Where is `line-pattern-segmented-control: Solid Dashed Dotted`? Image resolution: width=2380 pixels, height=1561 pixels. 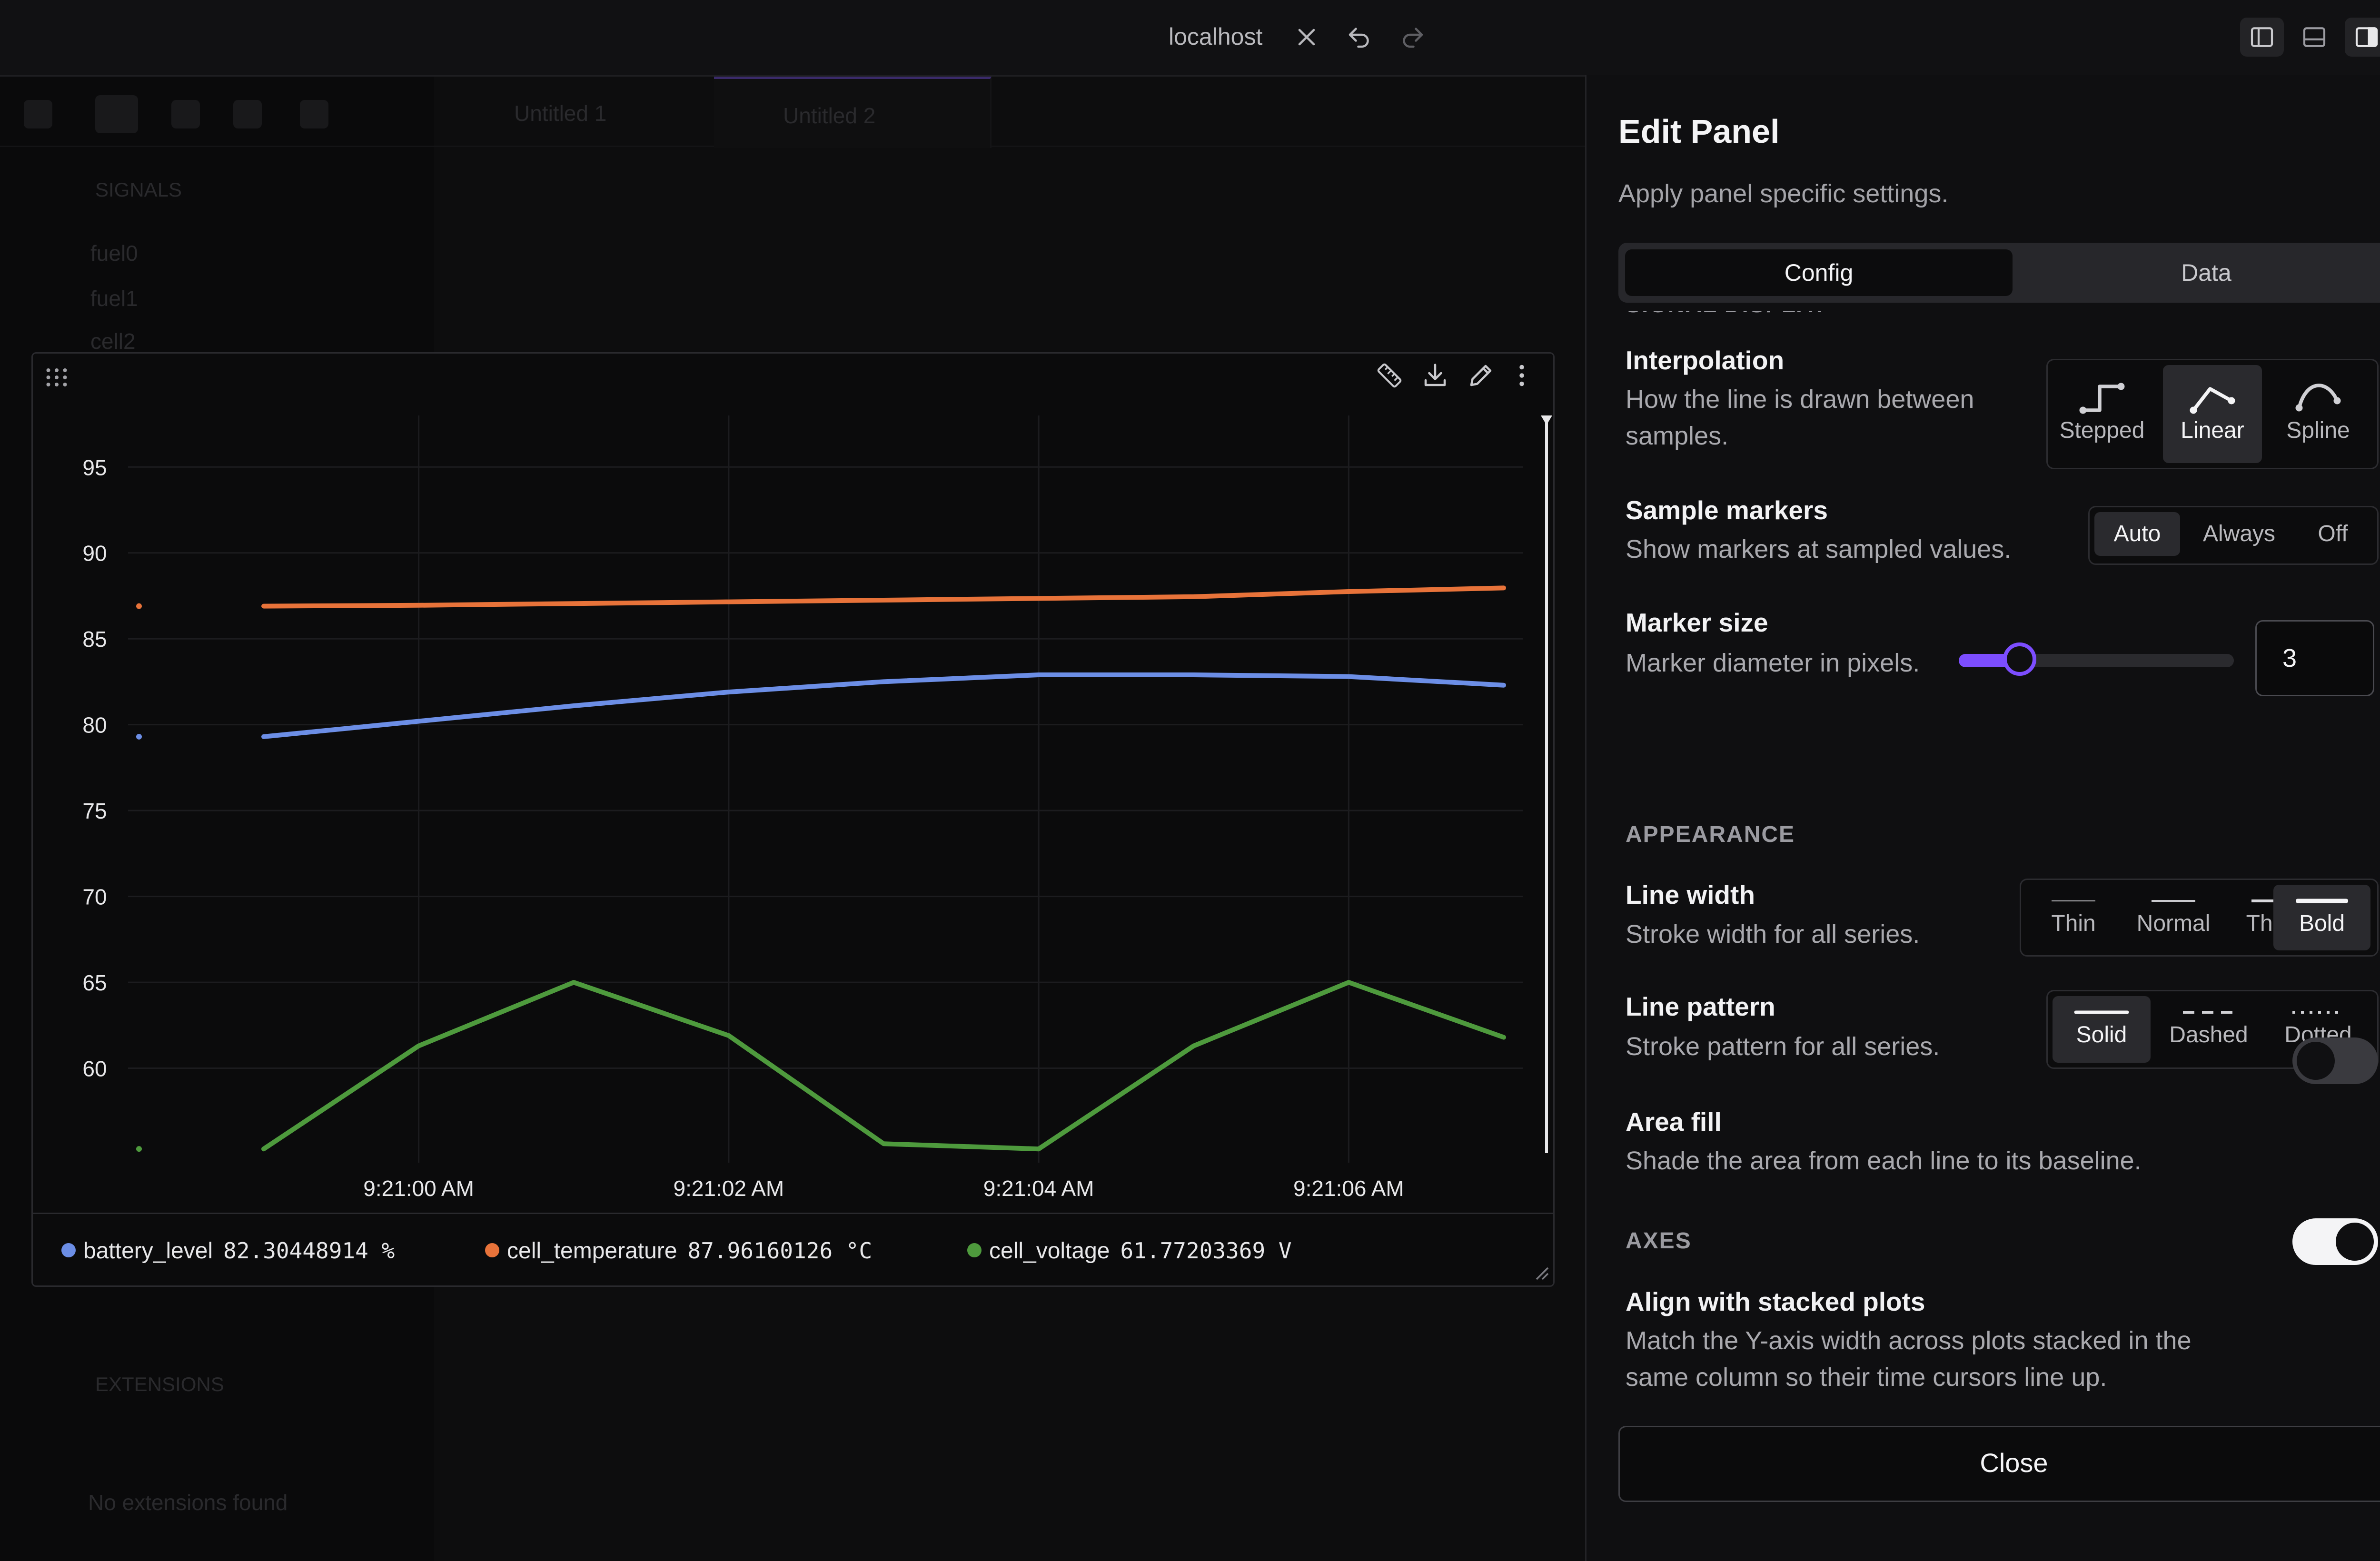 line-pattern-segmented-control: Solid Dashed Dotted is located at coordinates (2212, 1029).